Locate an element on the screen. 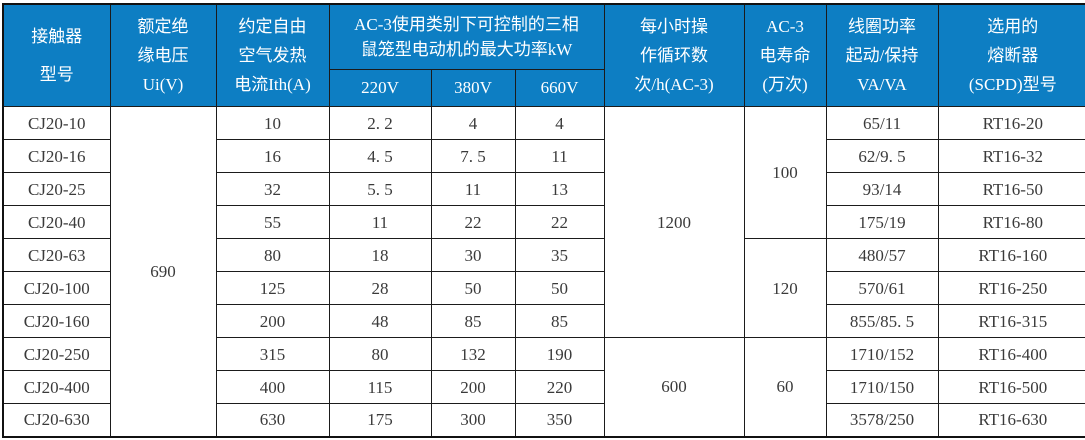  cell-kw-220v: 5. 5 is located at coordinates (380, 189).